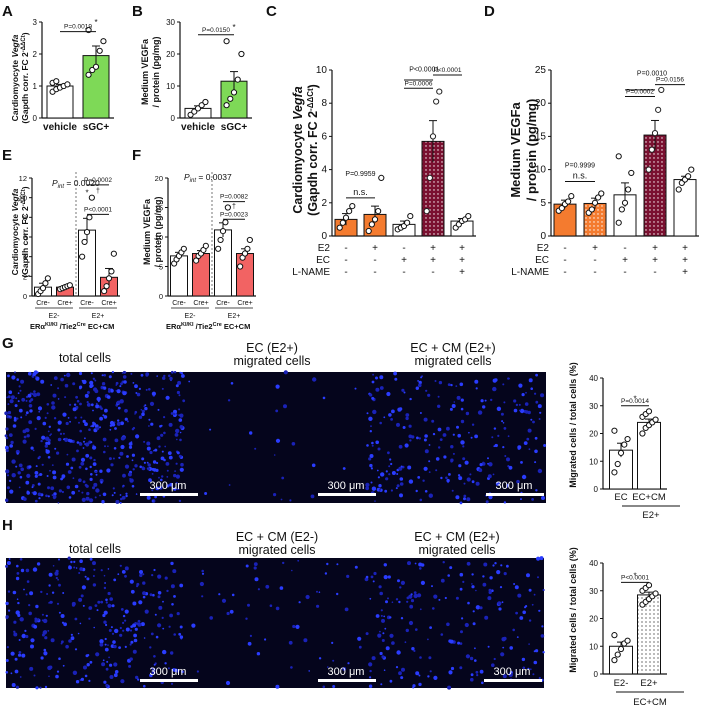  Describe the element at coordinates (593, 434) in the screenshot. I see `y-tick-label: 20` at that location.